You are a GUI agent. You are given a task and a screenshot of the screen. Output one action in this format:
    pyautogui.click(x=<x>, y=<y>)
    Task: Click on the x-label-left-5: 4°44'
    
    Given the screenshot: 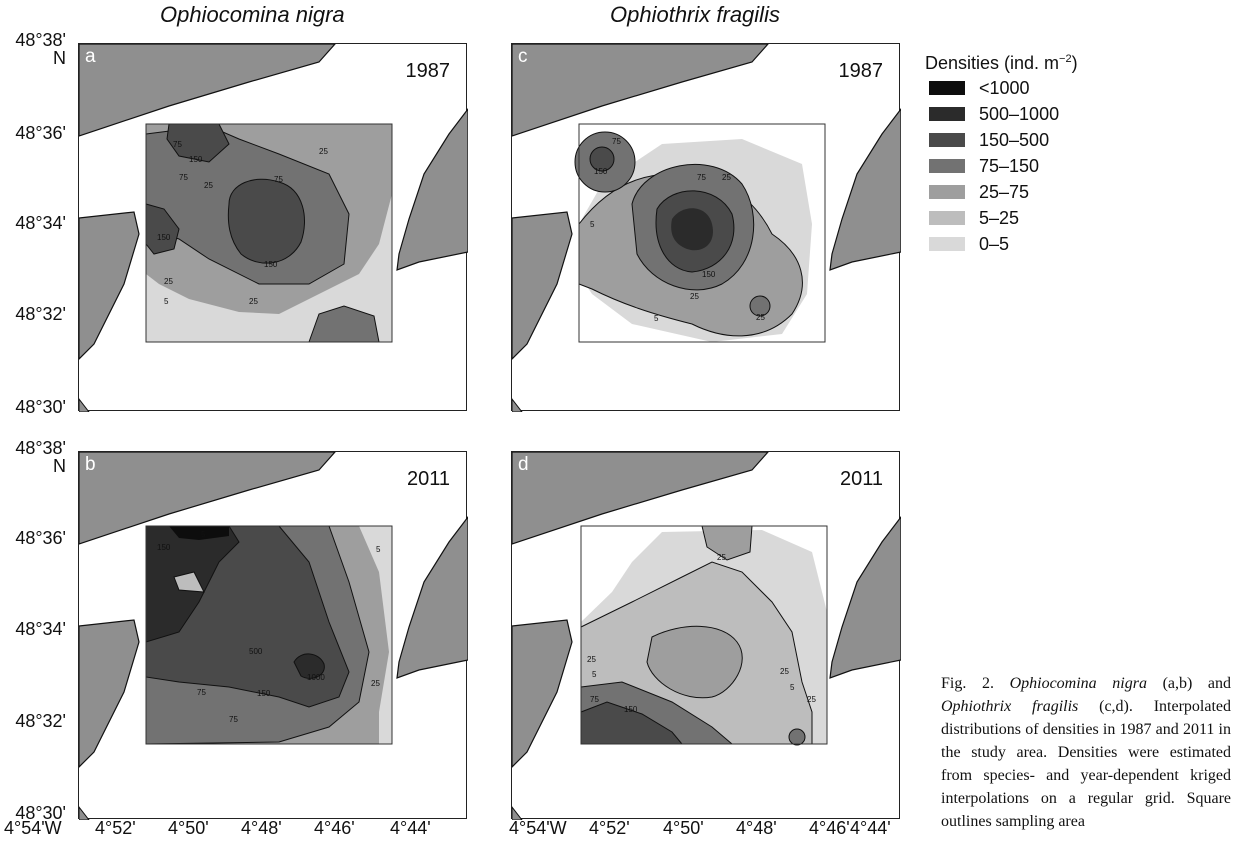 What is the action you would take?
    pyautogui.click(x=410, y=828)
    